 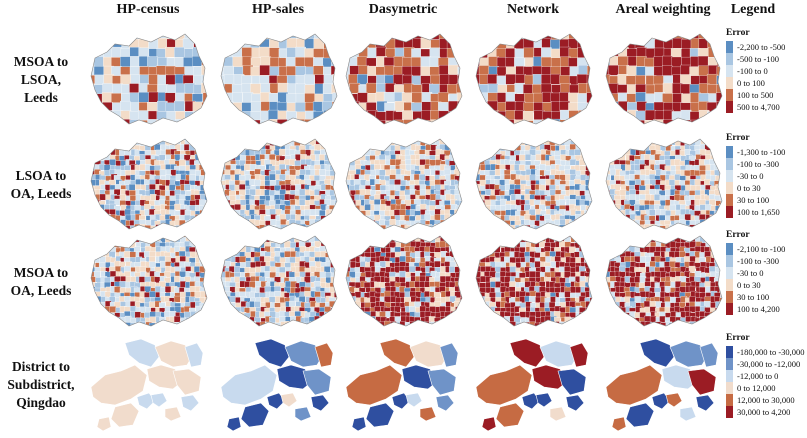 I want to click on column-header-0: HP-census, so click(x=148, y=9).